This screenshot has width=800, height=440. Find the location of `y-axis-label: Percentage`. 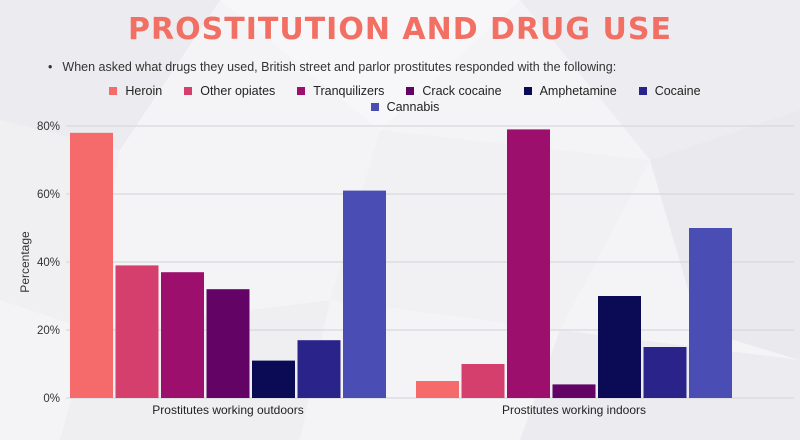

y-axis-label: Percentage is located at coordinates (25, 262).